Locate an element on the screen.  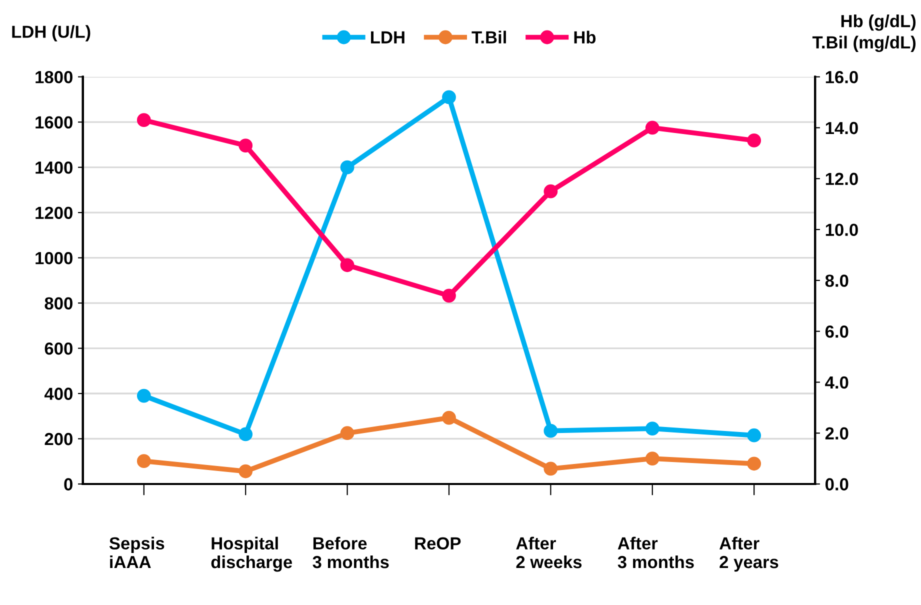
legend-label: Hb is located at coordinates (585, 37).